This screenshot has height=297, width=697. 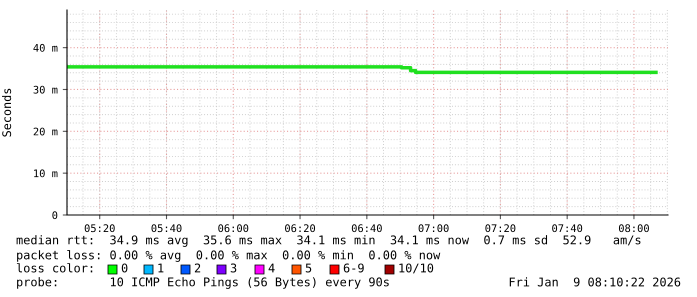 I want to click on text: probe: 10 ICMP Echo Pings (56 Bytes) every 90s, so click(x=203, y=283).